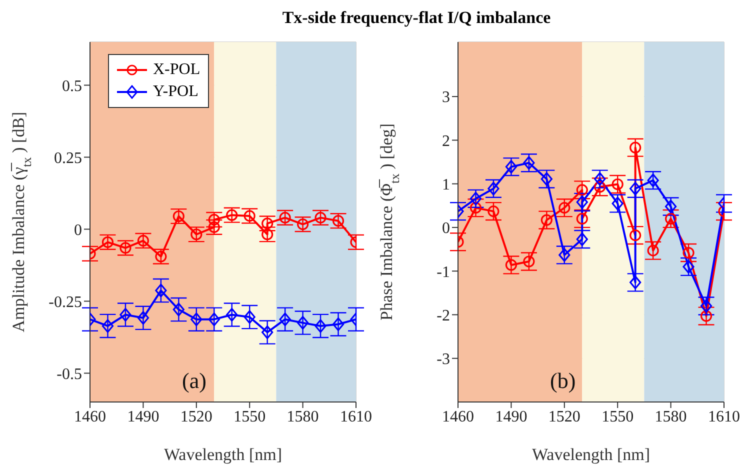  Describe the element at coordinates (65, 302) in the screenshot. I see `y-tick-label: -0.25` at that location.